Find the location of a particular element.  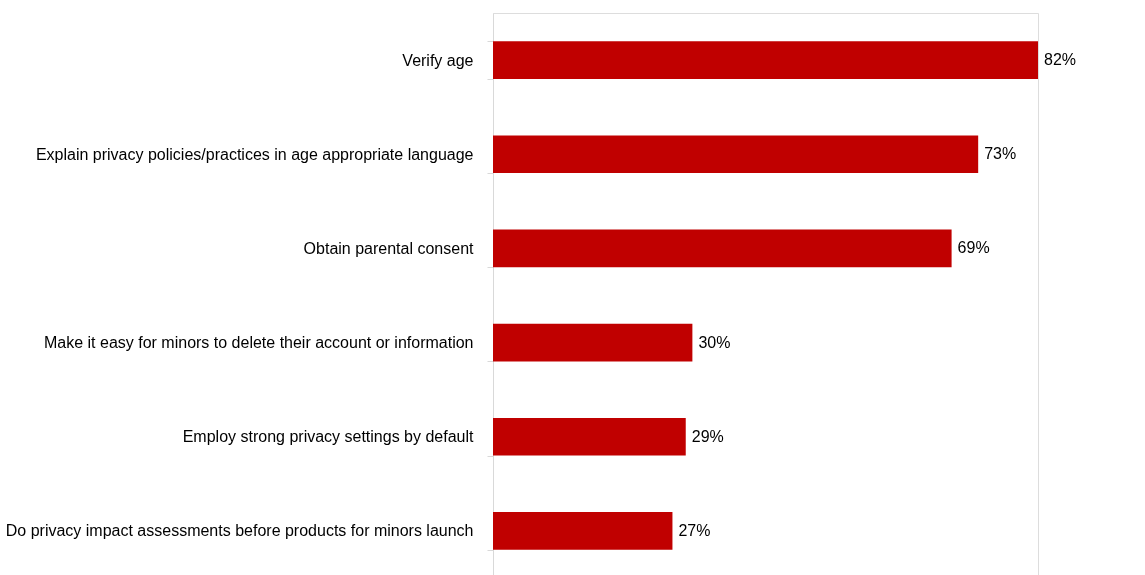

data-label: 29% is located at coordinates (707, 436).